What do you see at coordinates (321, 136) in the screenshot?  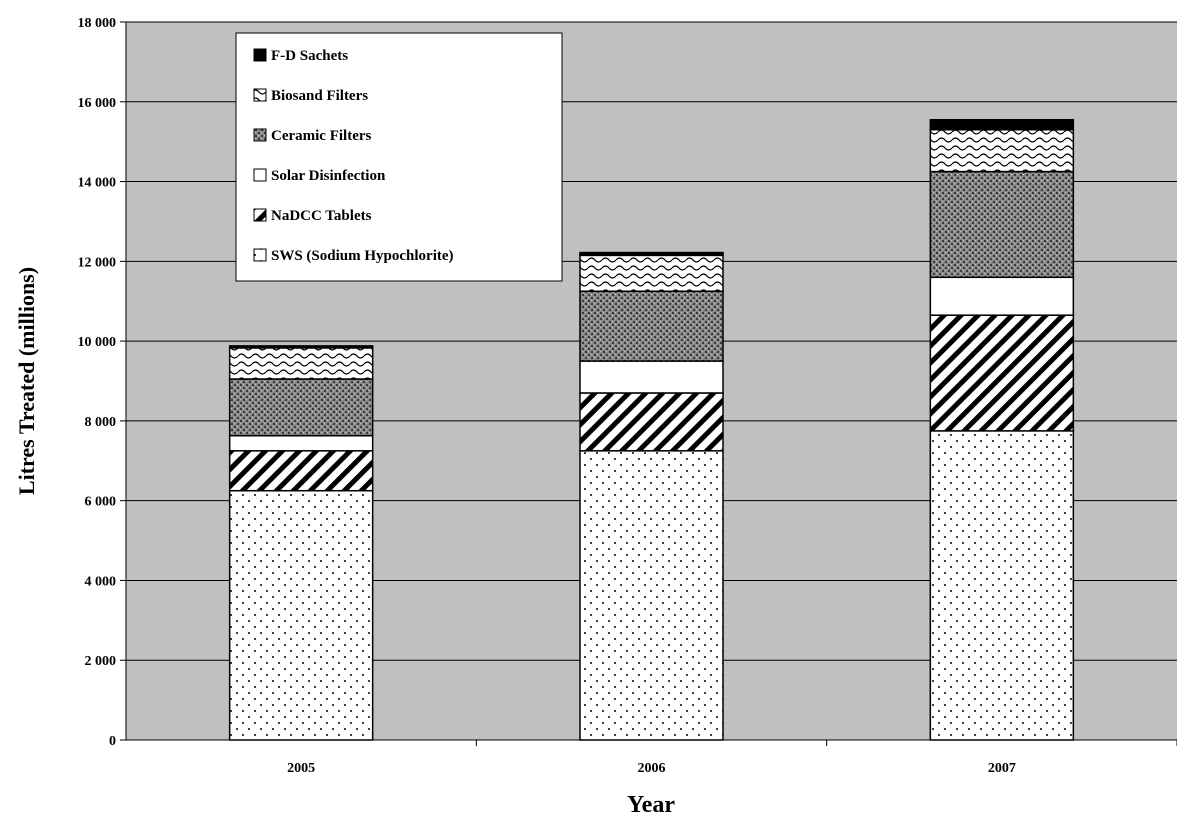 I see `legend-label-3: Ceramic Filters` at bounding box center [321, 136].